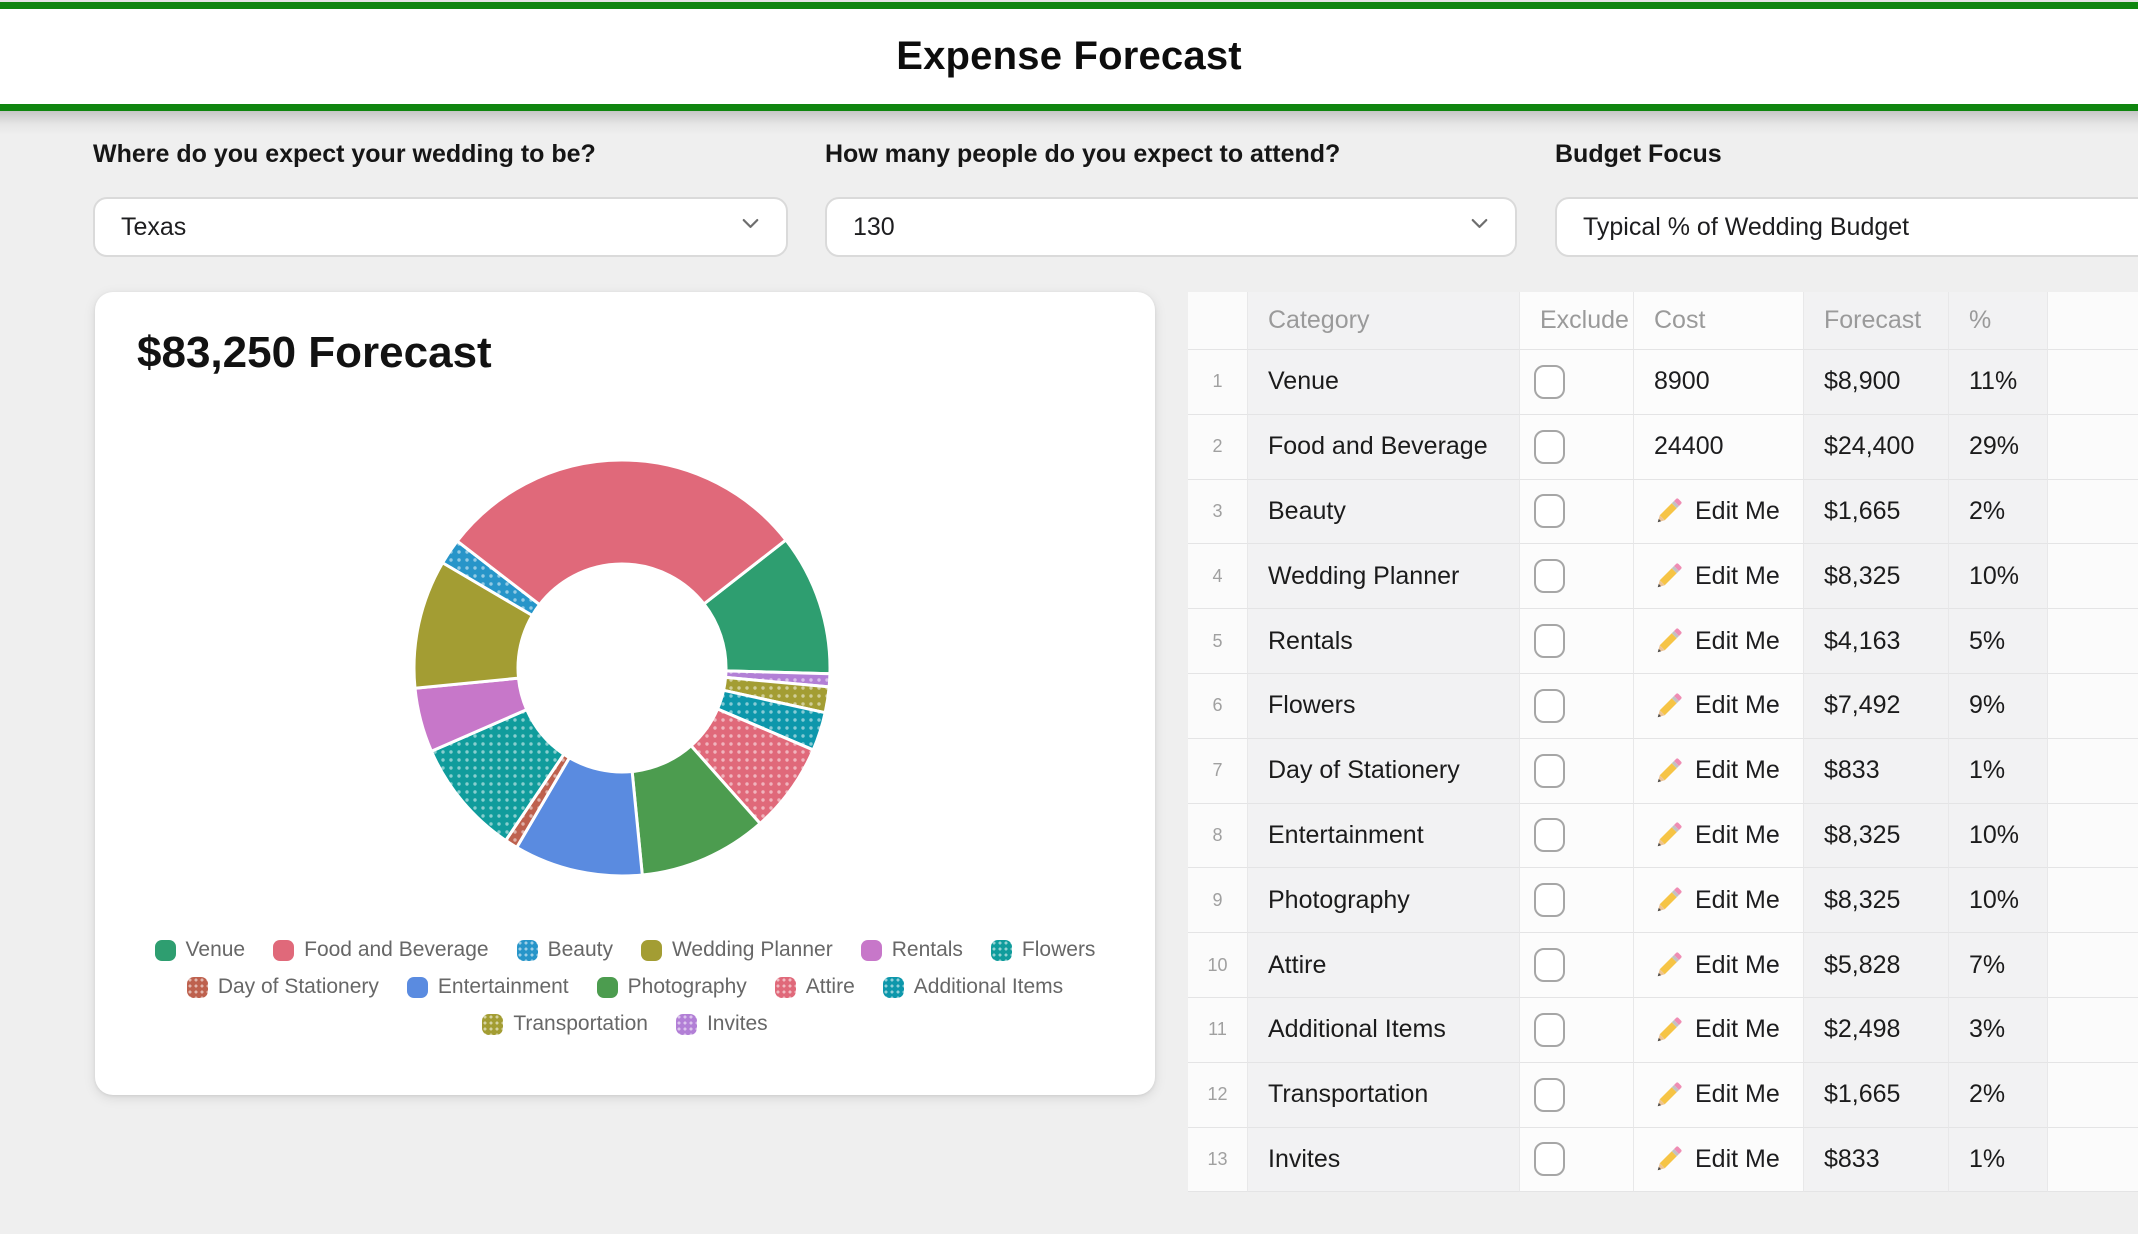 The width and height of the screenshot is (2138, 1234). What do you see at coordinates (1218, 1095) in the screenshot?
I see `row-number: 12` at bounding box center [1218, 1095].